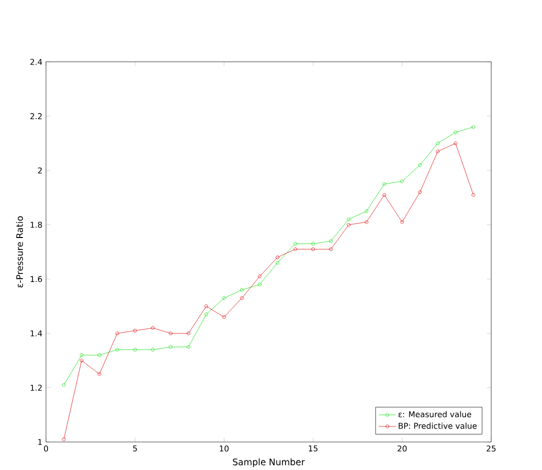 The height and width of the screenshot is (470, 542). What do you see at coordinates (19, 252) in the screenshot?
I see `y-axis-title: ε-Pressure Ratio` at bounding box center [19, 252].